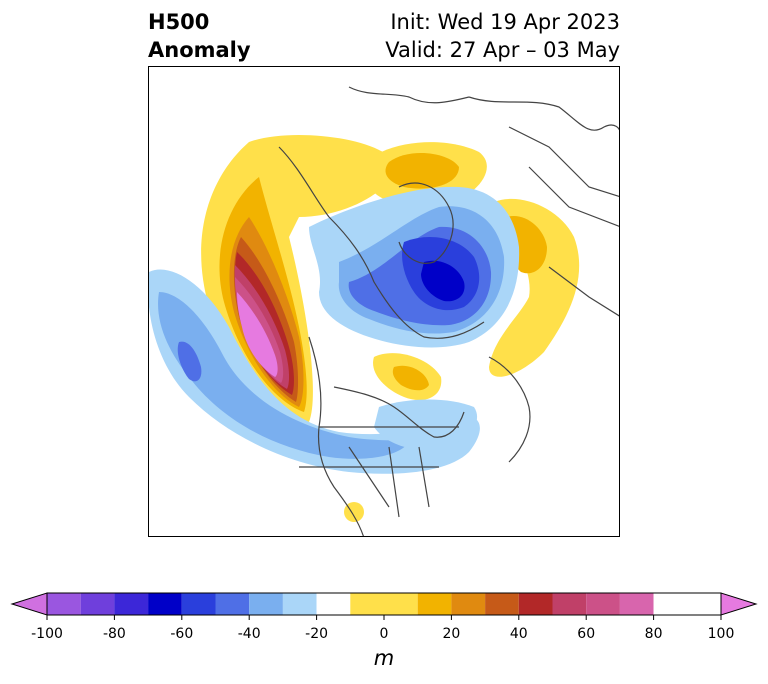 This screenshot has width=768, height=684. What do you see at coordinates (114, 634) in the screenshot?
I see `colorbar-tick-label: -80` at bounding box center [114, 634].